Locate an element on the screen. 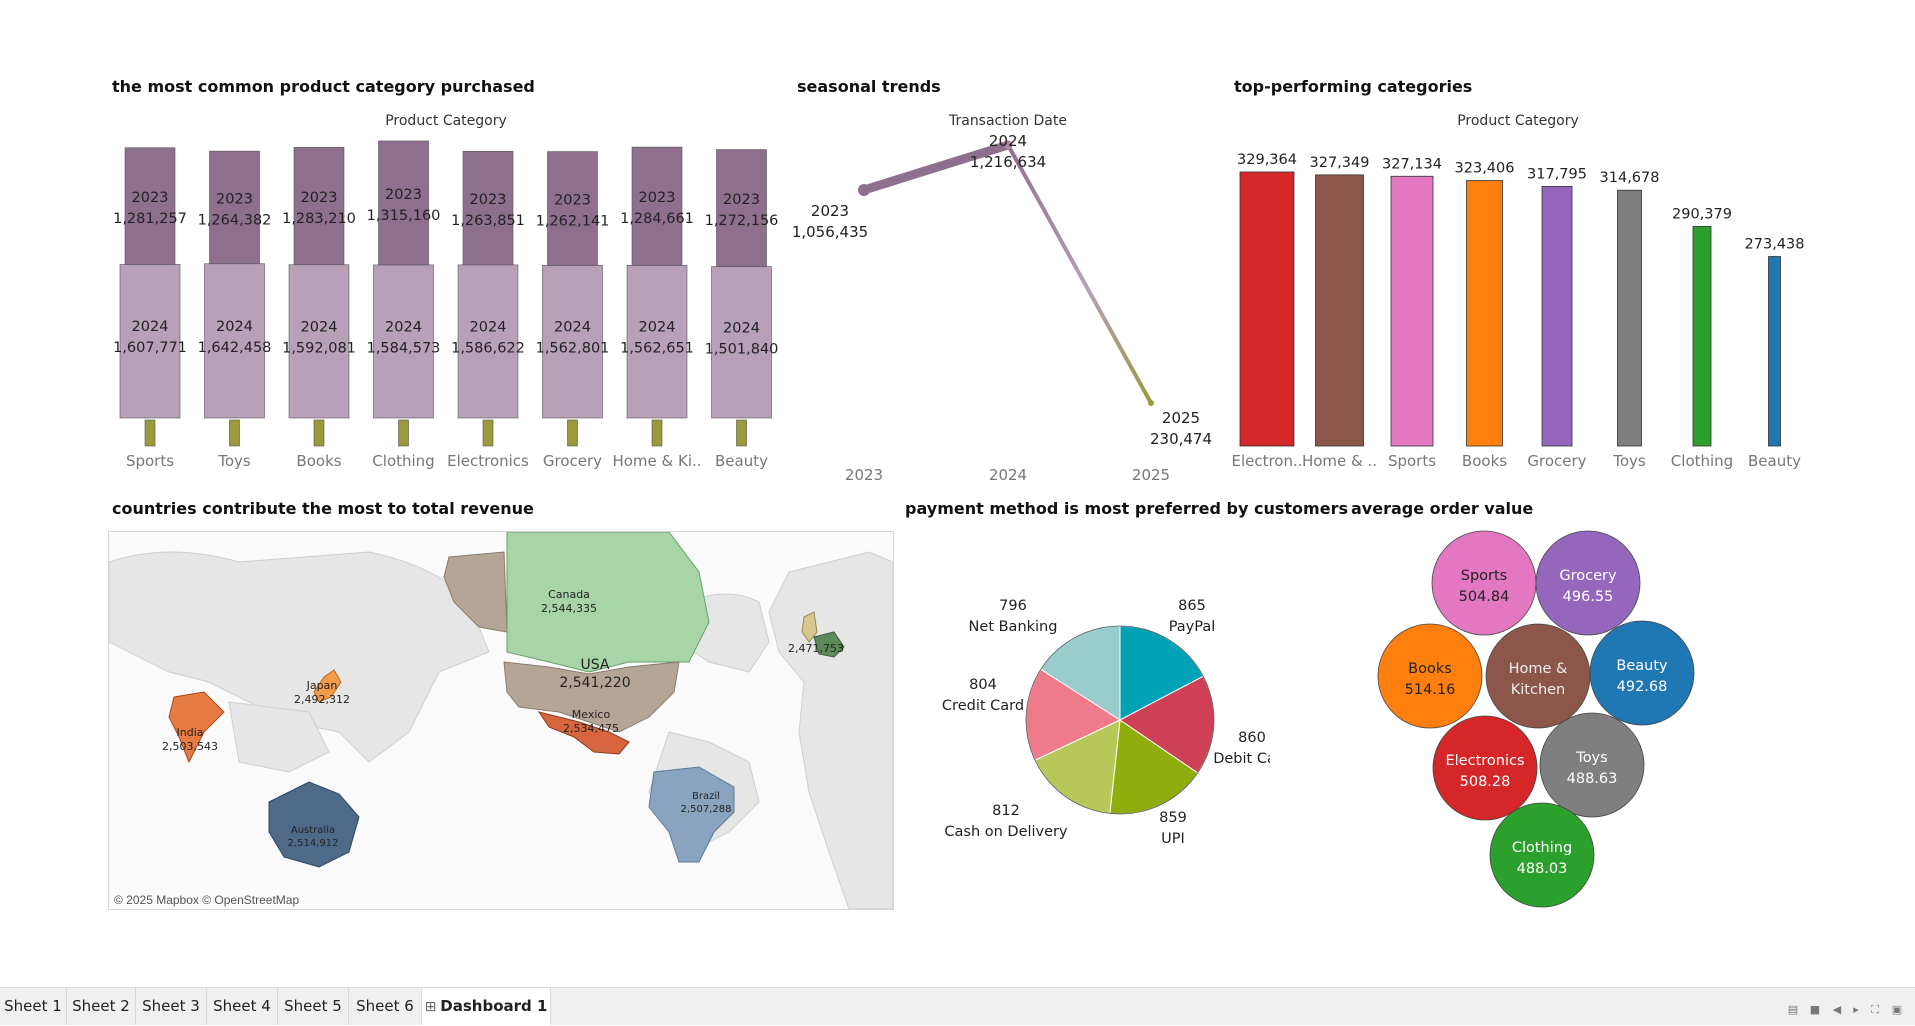 This screenshot has height=1026, width=1915. label-2024-value-3: 1,584,573 is located at coordinates (404, 348).